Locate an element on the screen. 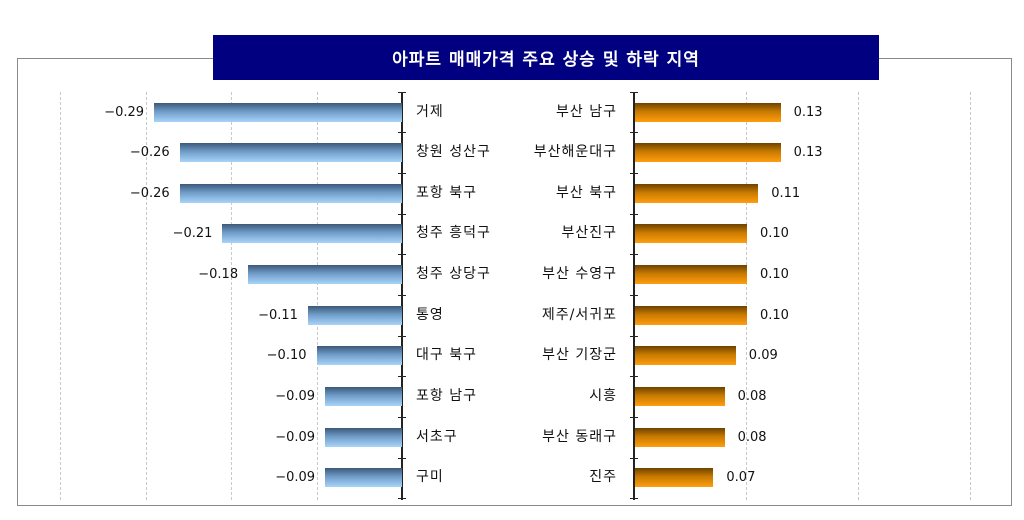 This screenshot has width=1024, height=520. right-axis-line is located at coordinates (634, 296).